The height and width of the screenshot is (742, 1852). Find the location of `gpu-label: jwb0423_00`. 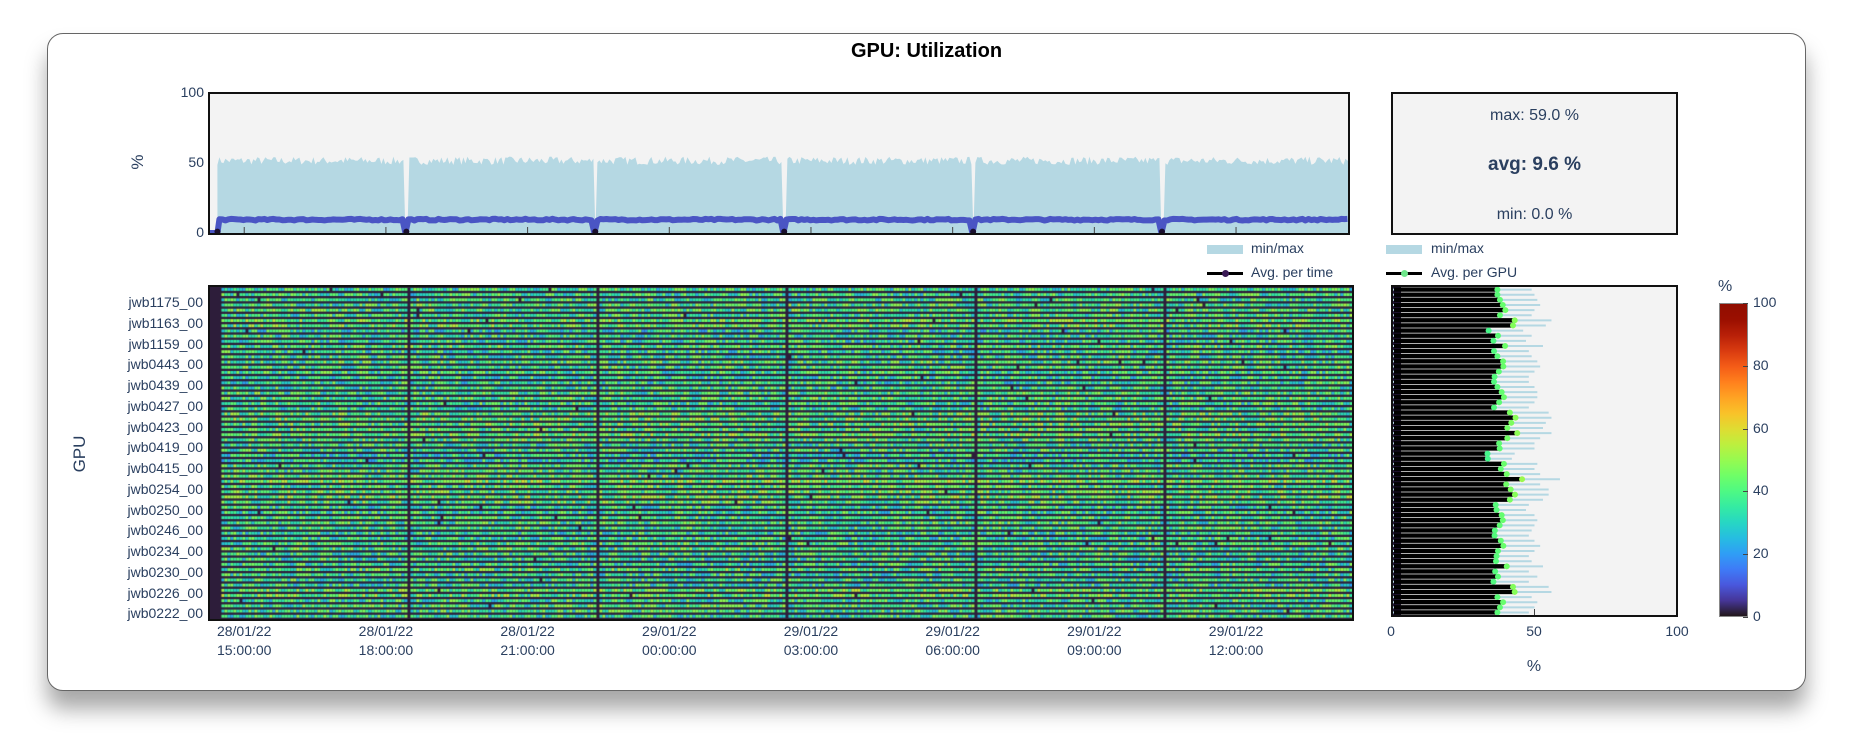

gpu-label: jwb0423_00 is located at coordinates (165, 426).